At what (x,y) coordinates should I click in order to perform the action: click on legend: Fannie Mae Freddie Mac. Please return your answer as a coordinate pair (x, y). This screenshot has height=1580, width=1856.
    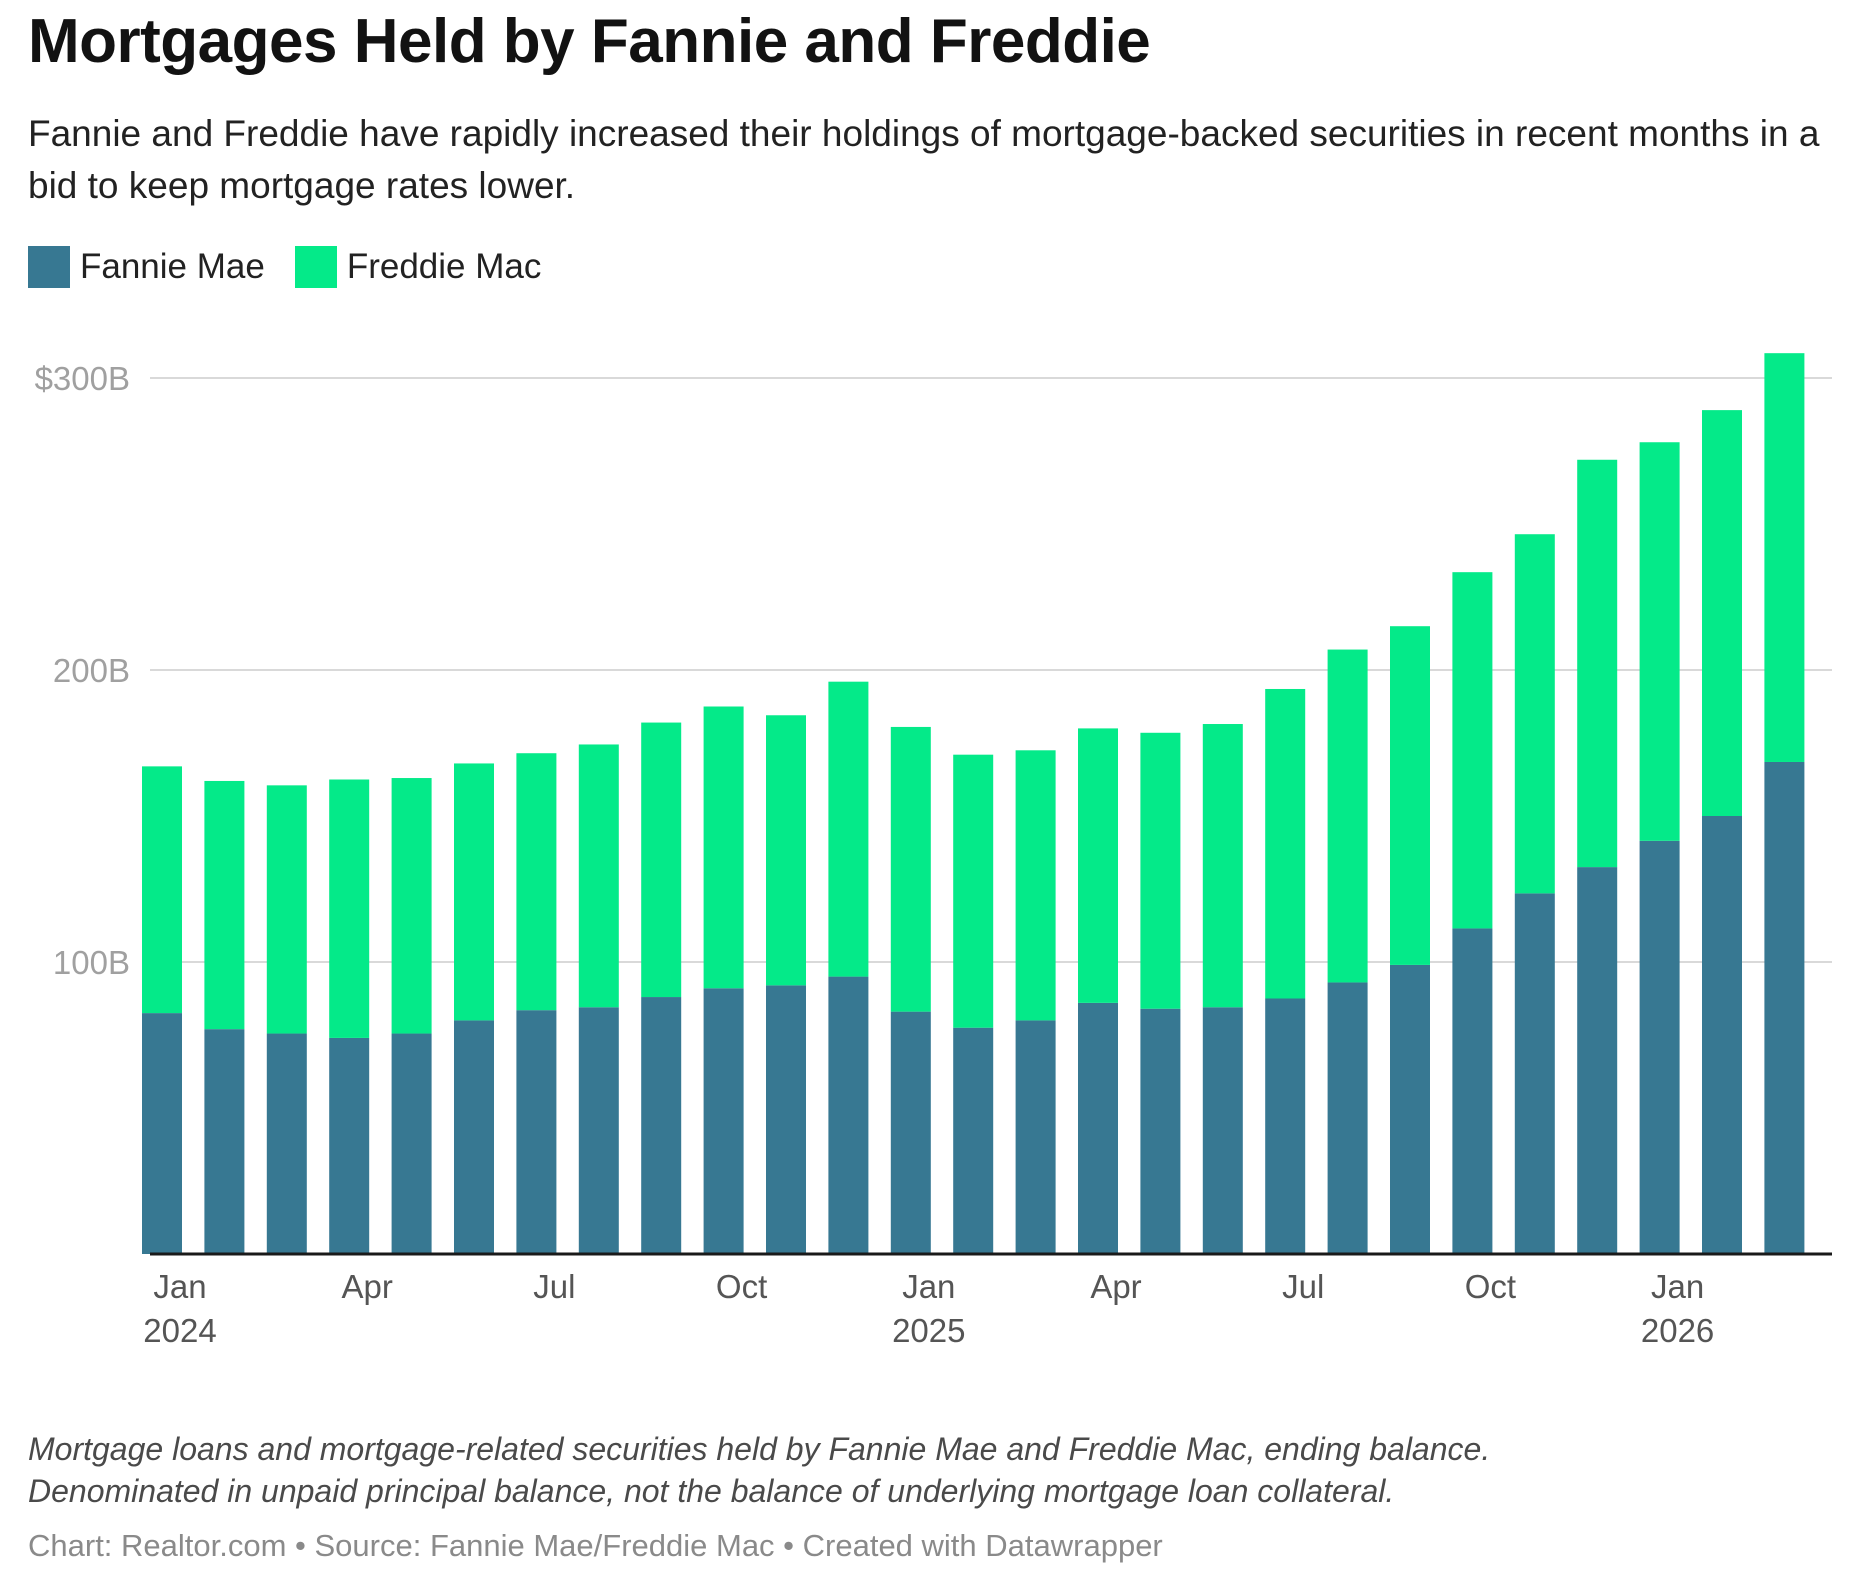
    Looking at the image, I should click on (299, 267).